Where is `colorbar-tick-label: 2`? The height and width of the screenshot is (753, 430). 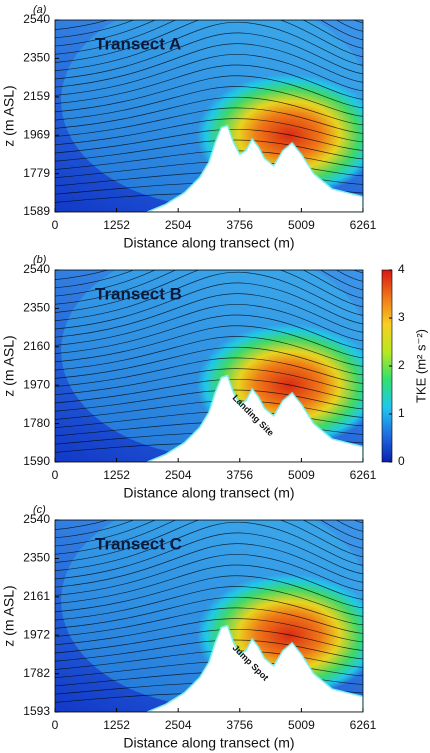
colorbar-tick-label: 2 is located at coordinates (401, 365).